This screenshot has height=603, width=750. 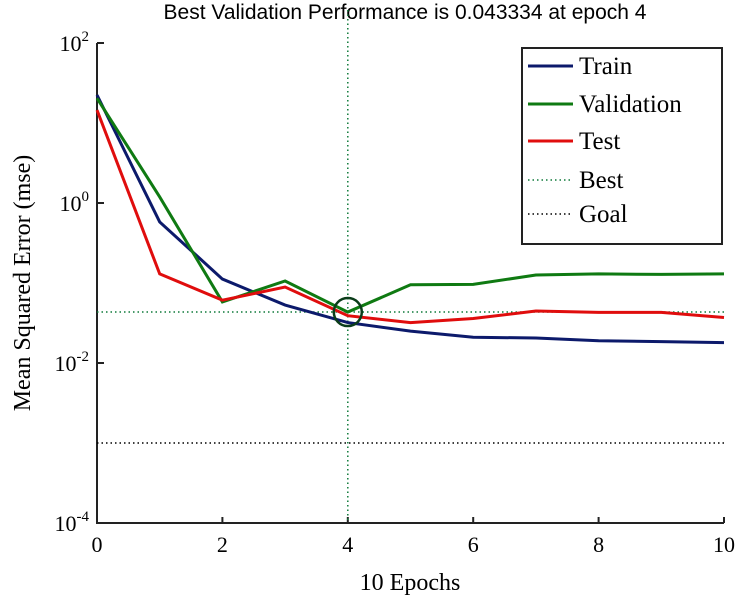 I want to click on x-tick-label: 8, so click(x=598, y=544).